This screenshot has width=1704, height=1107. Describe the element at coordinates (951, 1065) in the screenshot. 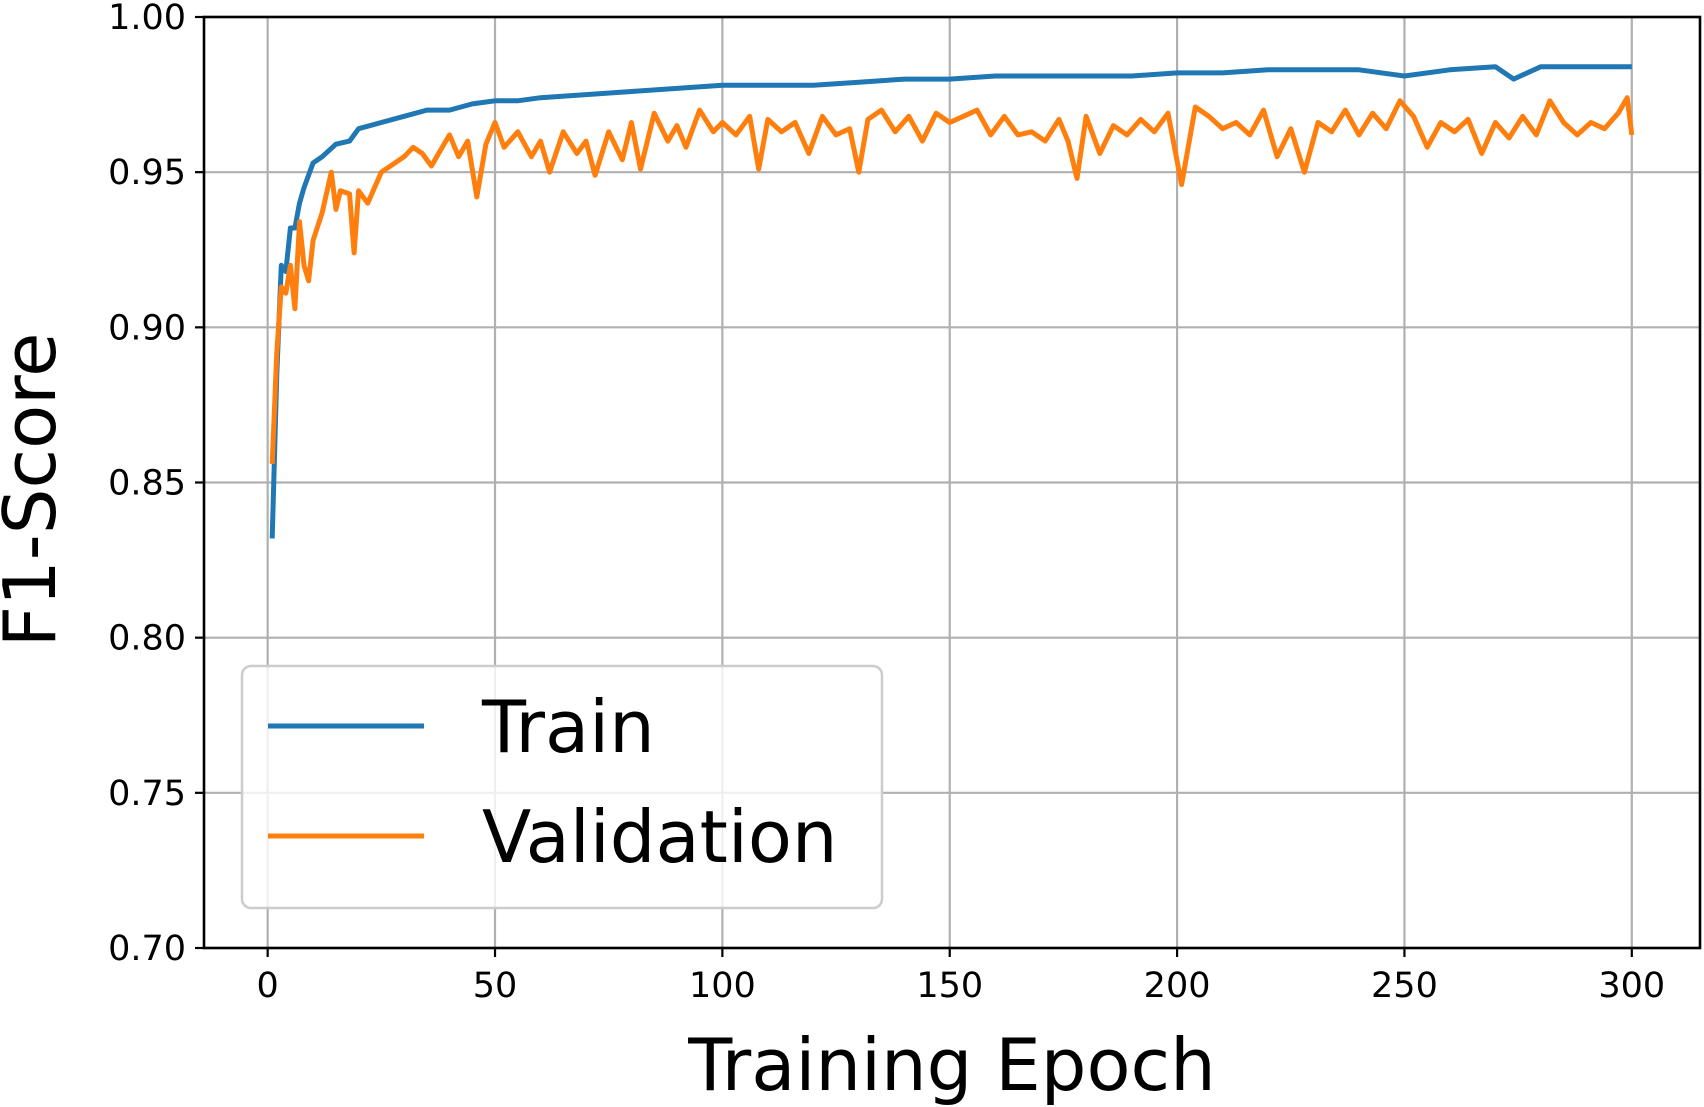

I see `x-axis-label: Training Epoch` at that location.